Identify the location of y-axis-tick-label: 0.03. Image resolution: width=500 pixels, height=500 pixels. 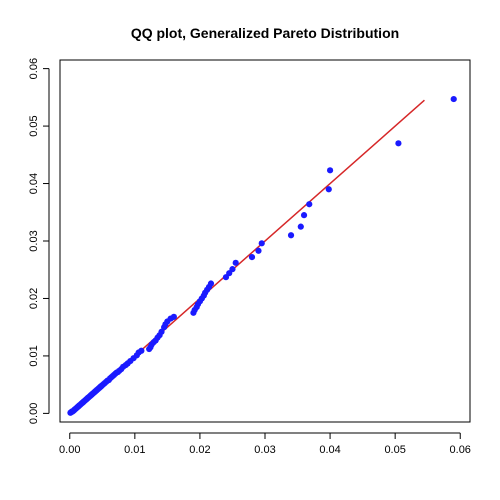
(34, 240).